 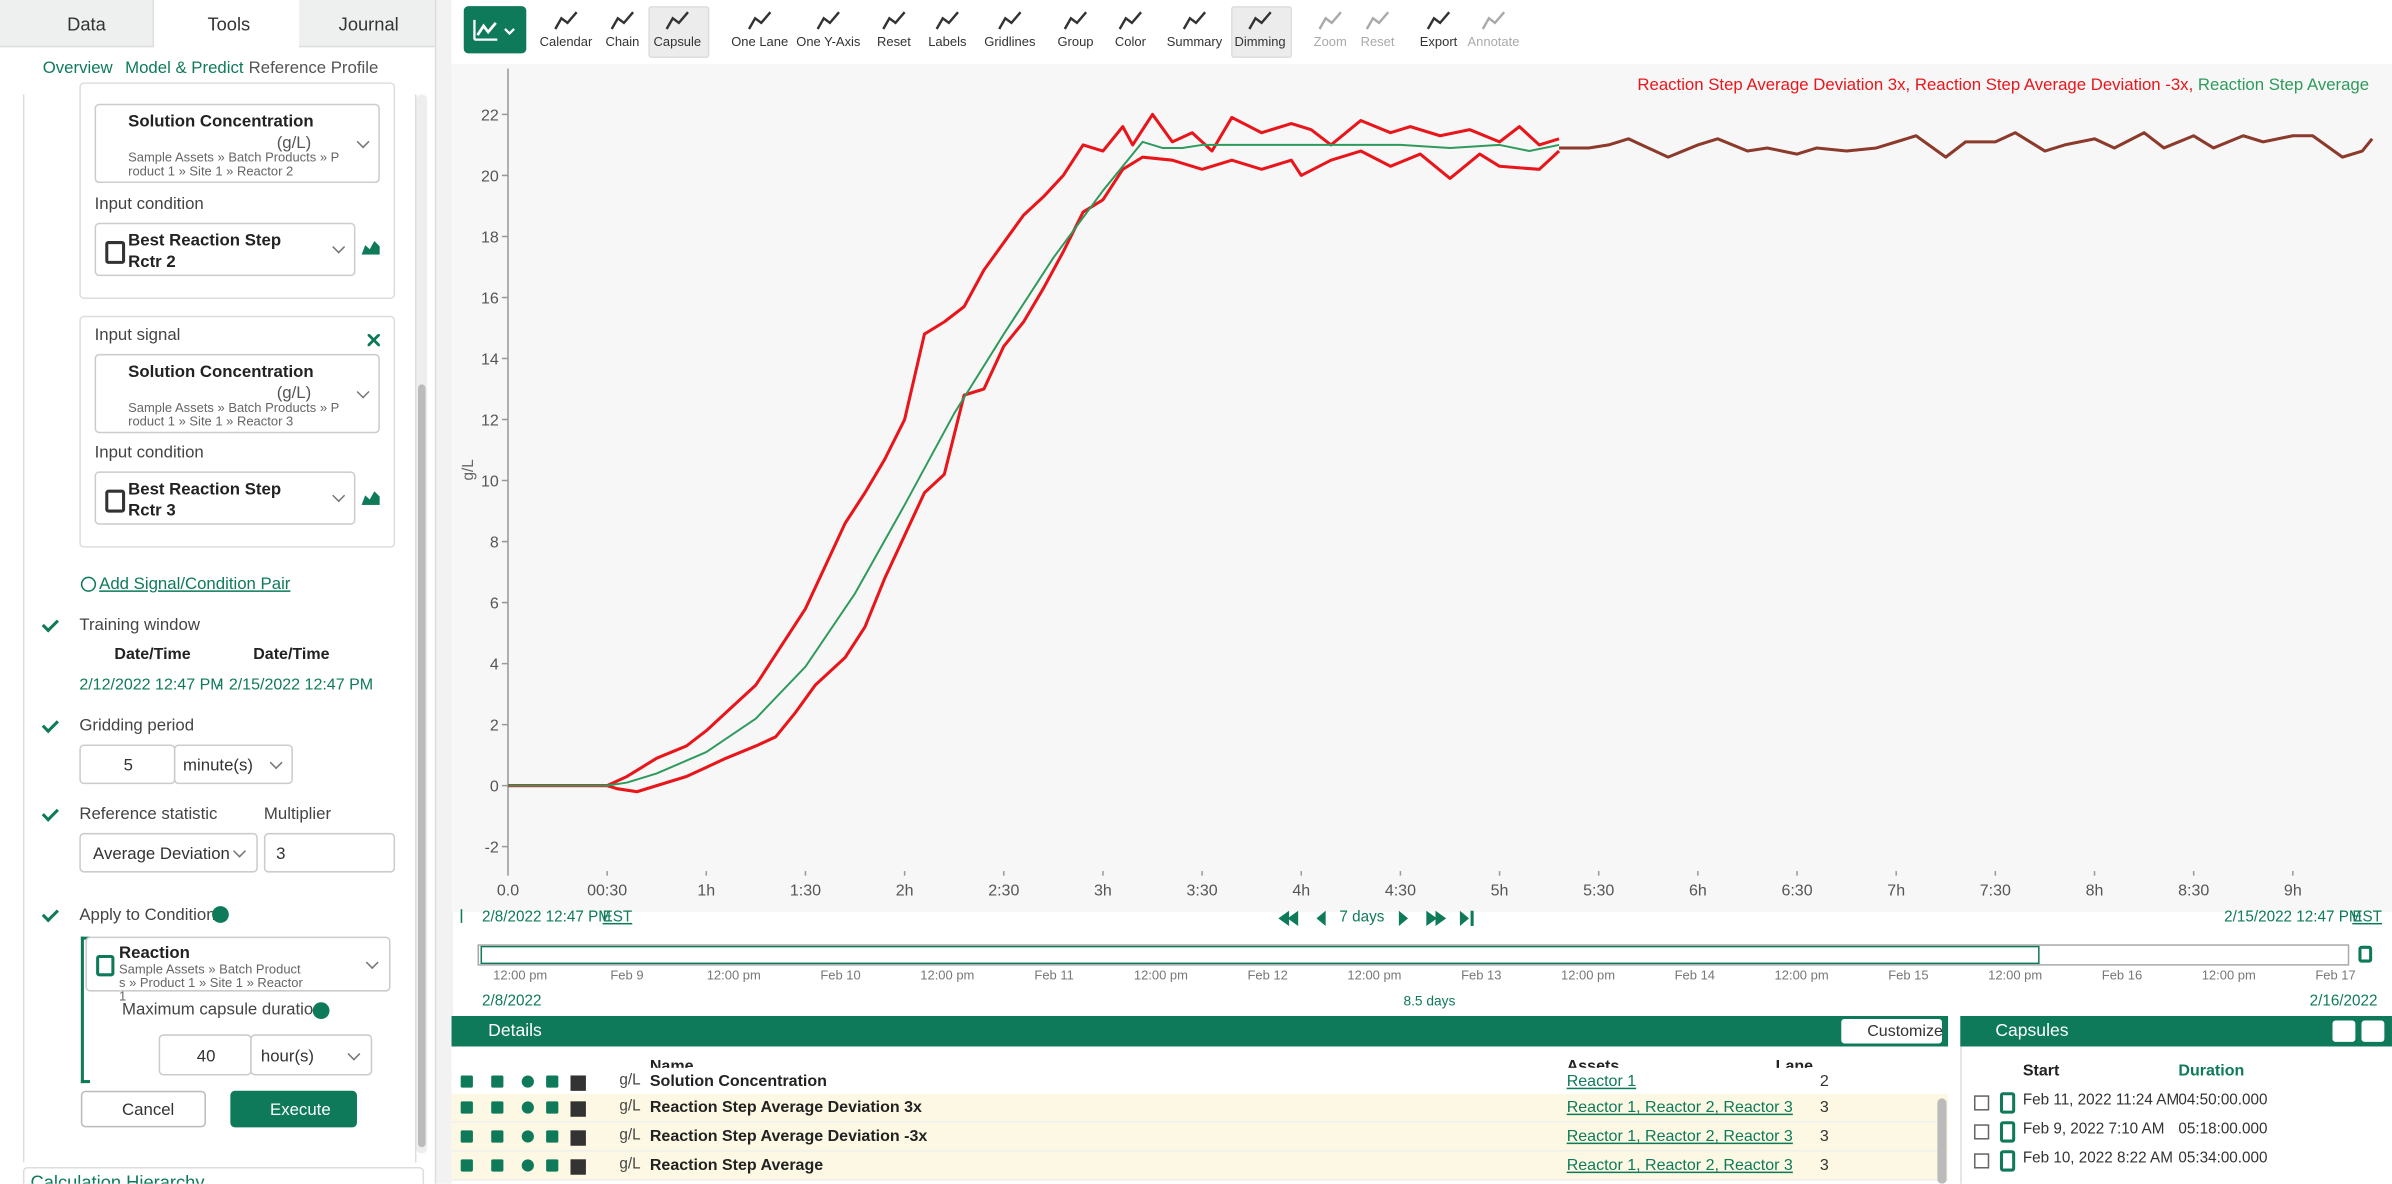 I want to click on toolbar-label: Chain, so click(x=622, y=41).